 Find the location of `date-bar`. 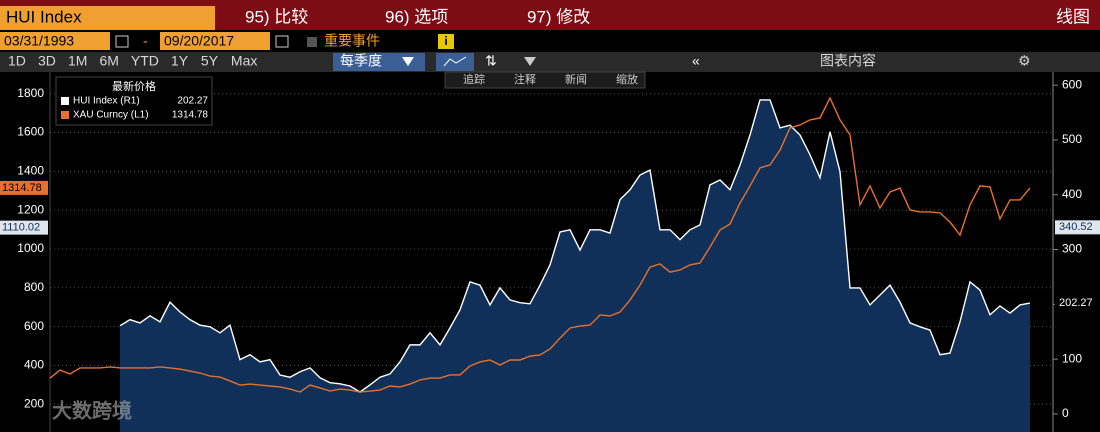

date-bar is located at coordinates (550, 41).